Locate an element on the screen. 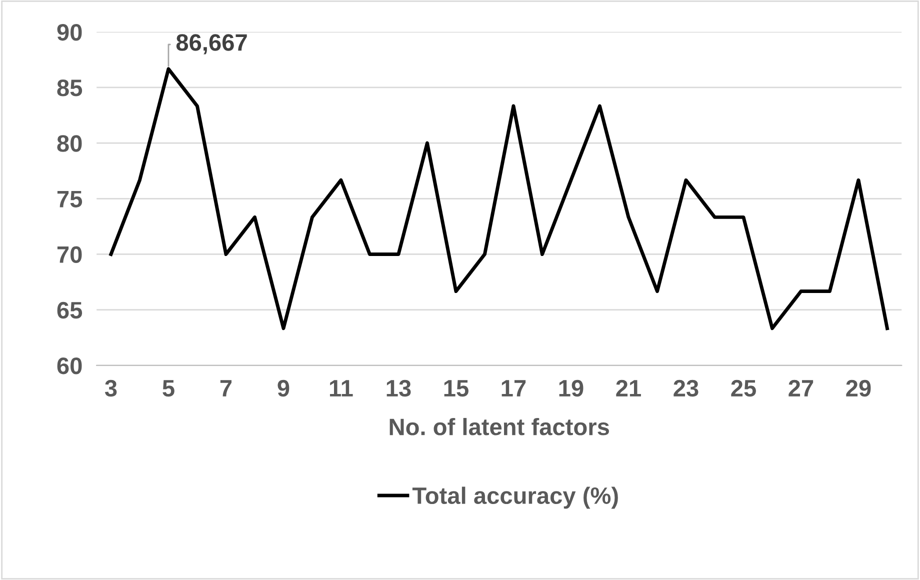 This screenshot has height=580, width=920. y-tick-label: 80 is located at coordinates (69, 143).